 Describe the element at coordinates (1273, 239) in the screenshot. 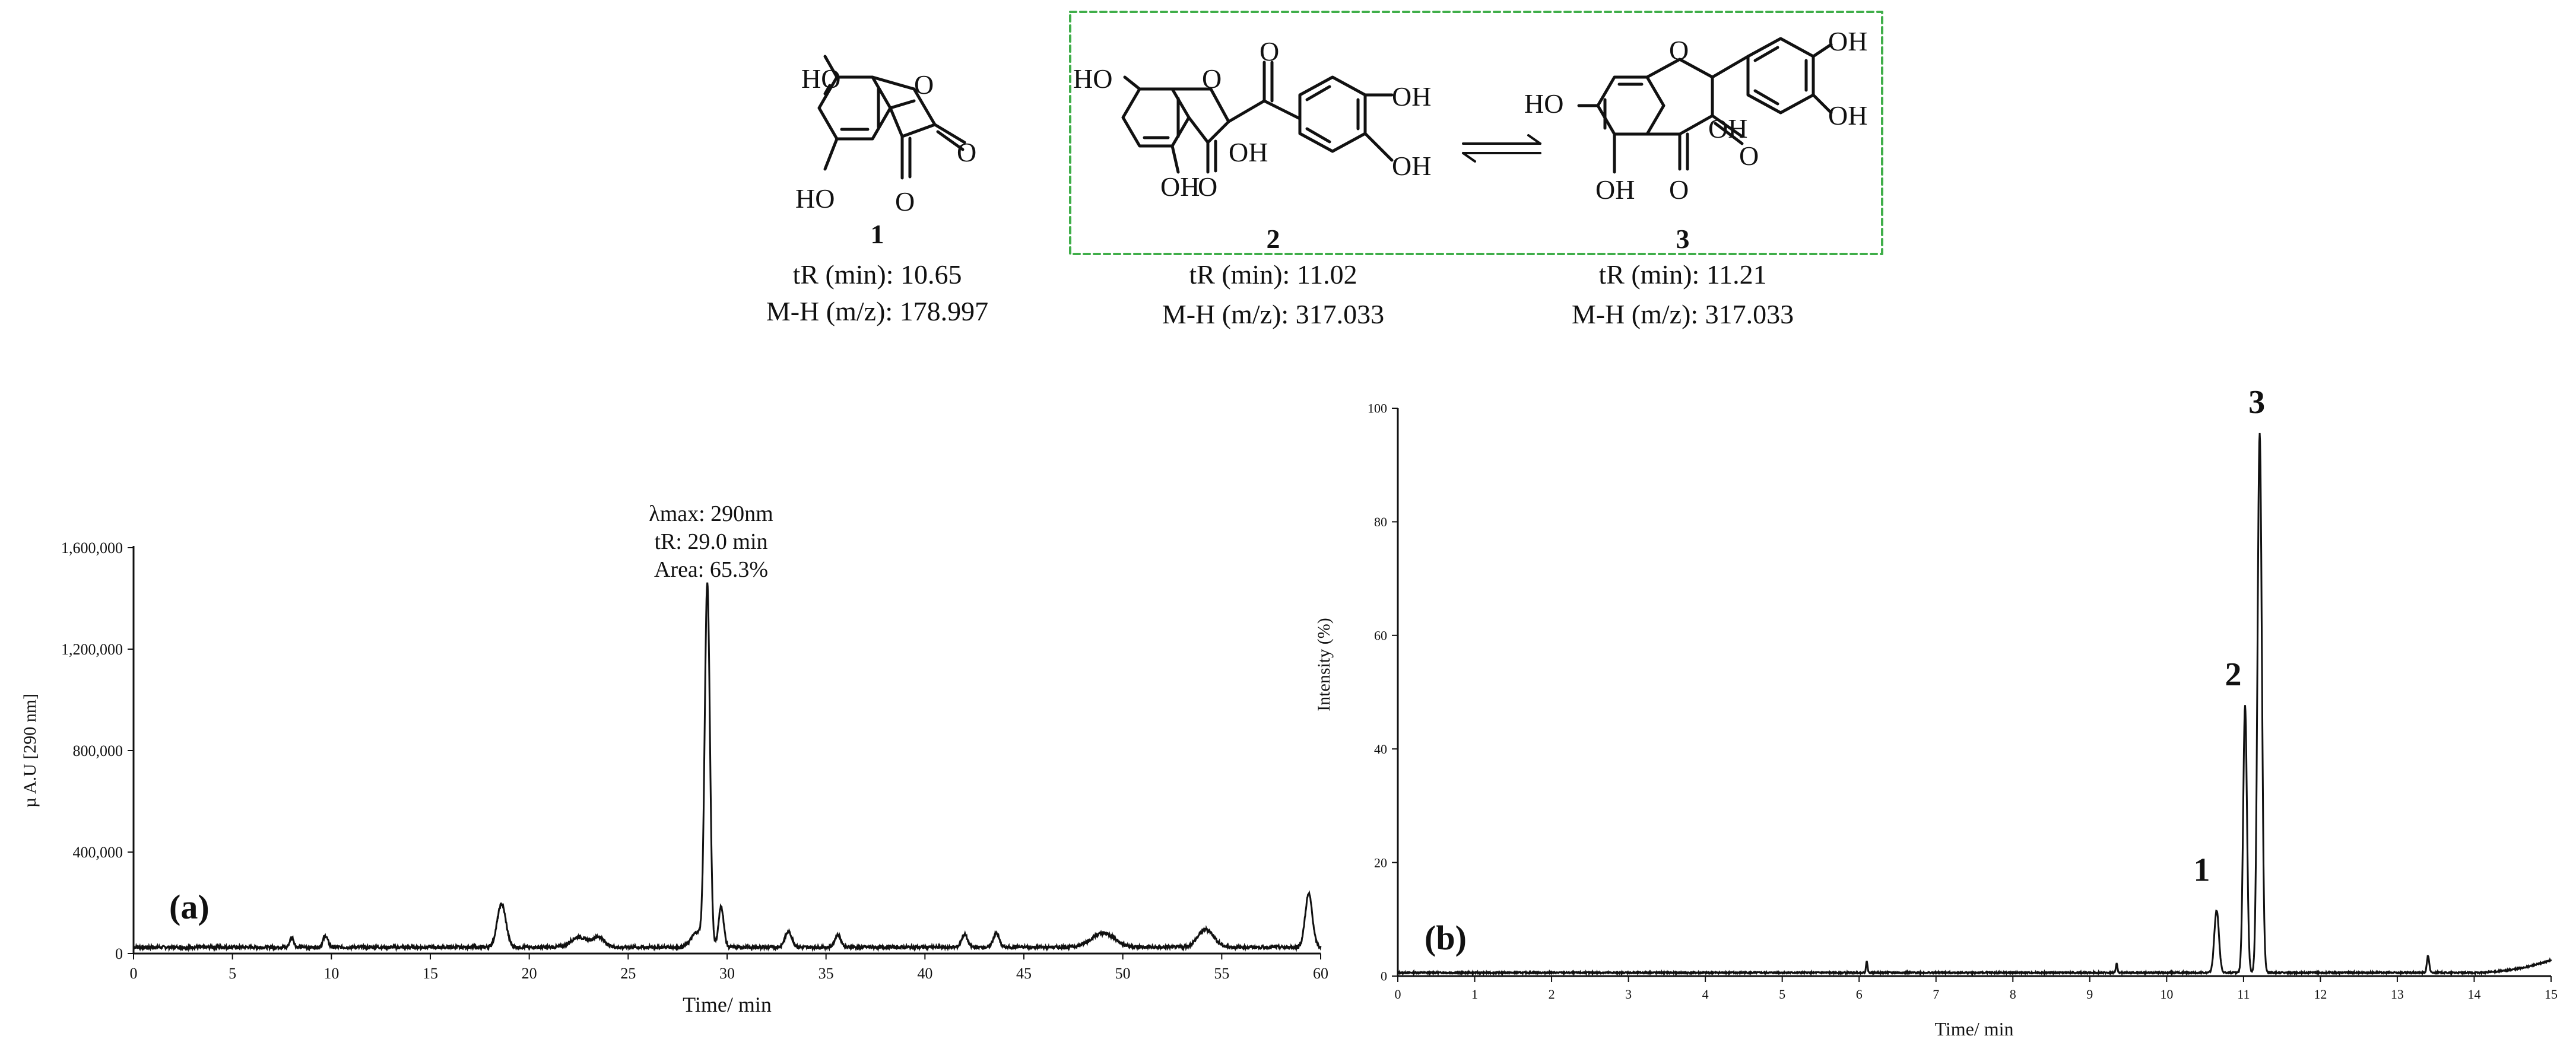

I see `compound-2-number: 2` at that location.